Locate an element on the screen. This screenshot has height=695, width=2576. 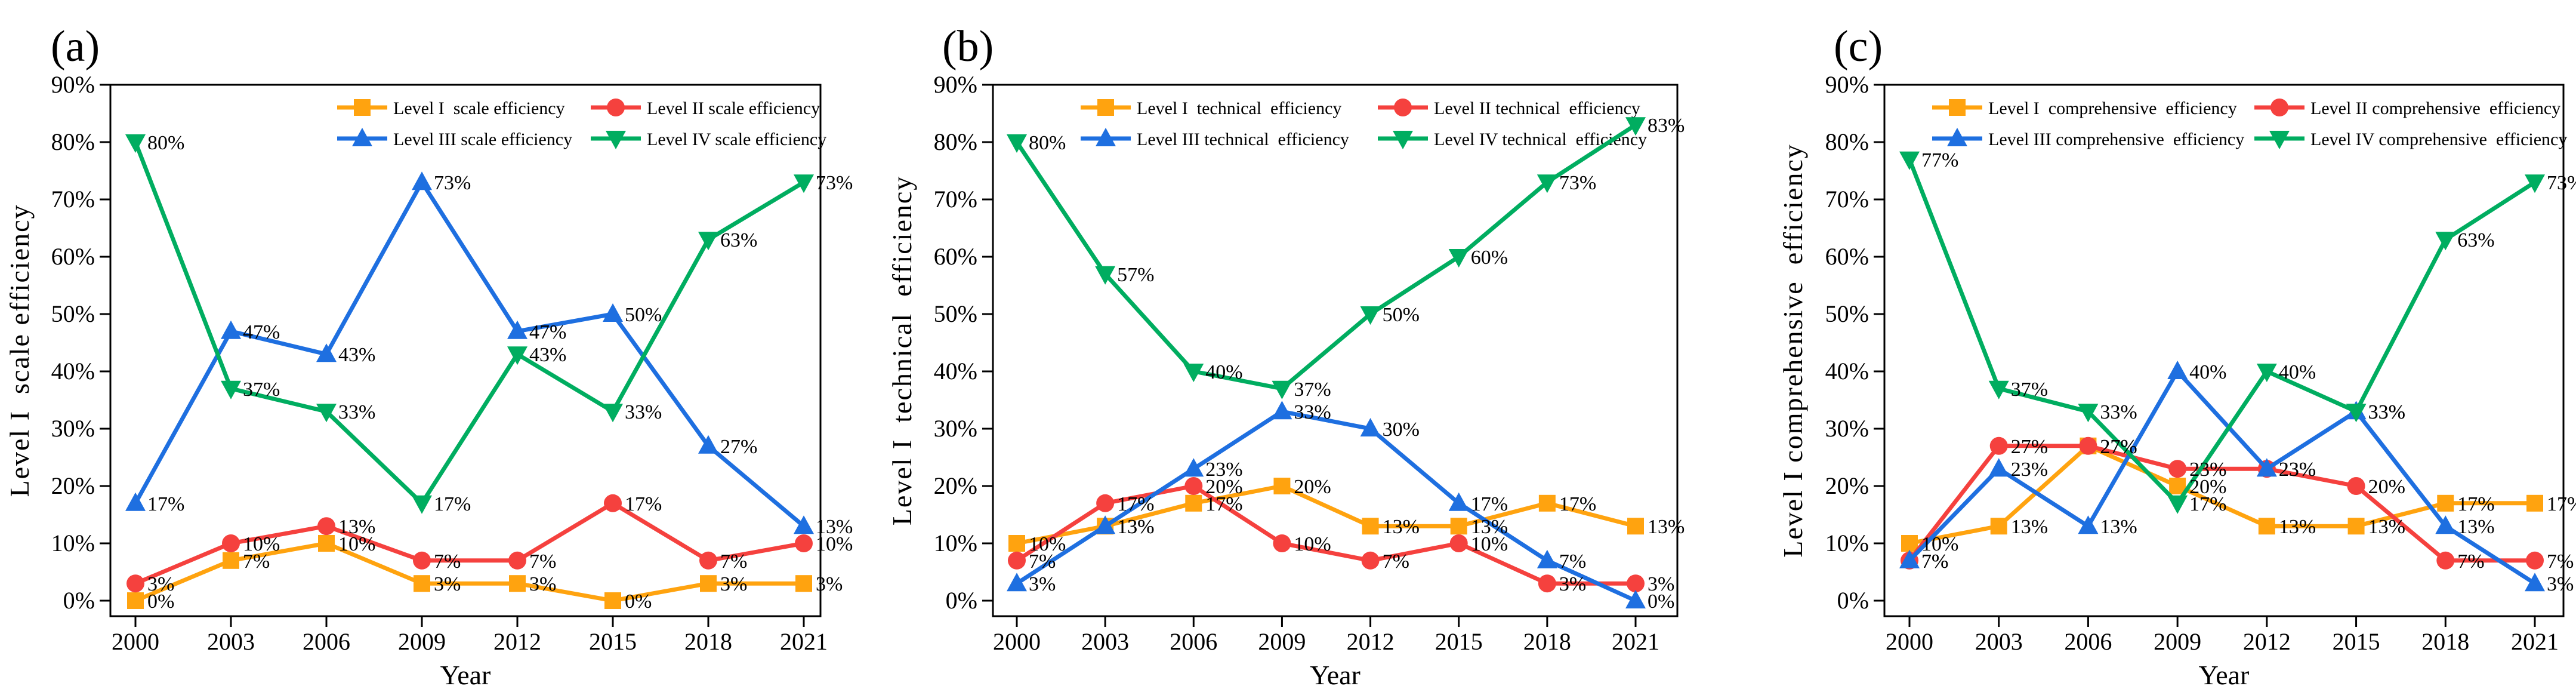
data-label: 0% is located at coordinates (161, 602).